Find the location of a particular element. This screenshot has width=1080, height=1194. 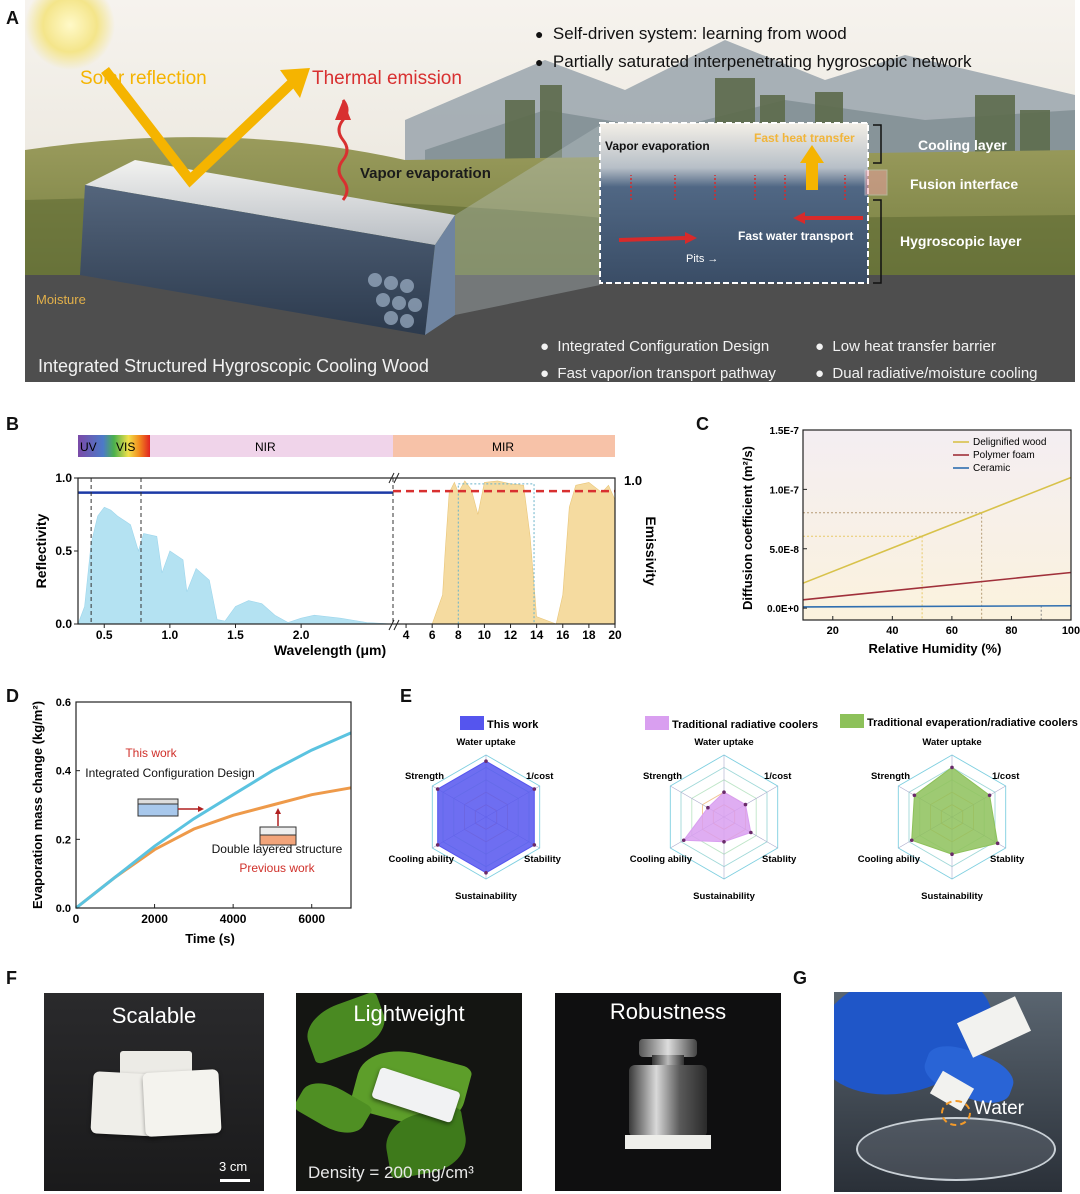

photo-scalable: Scalable 3 cm is located at coordinates (154, 1092).